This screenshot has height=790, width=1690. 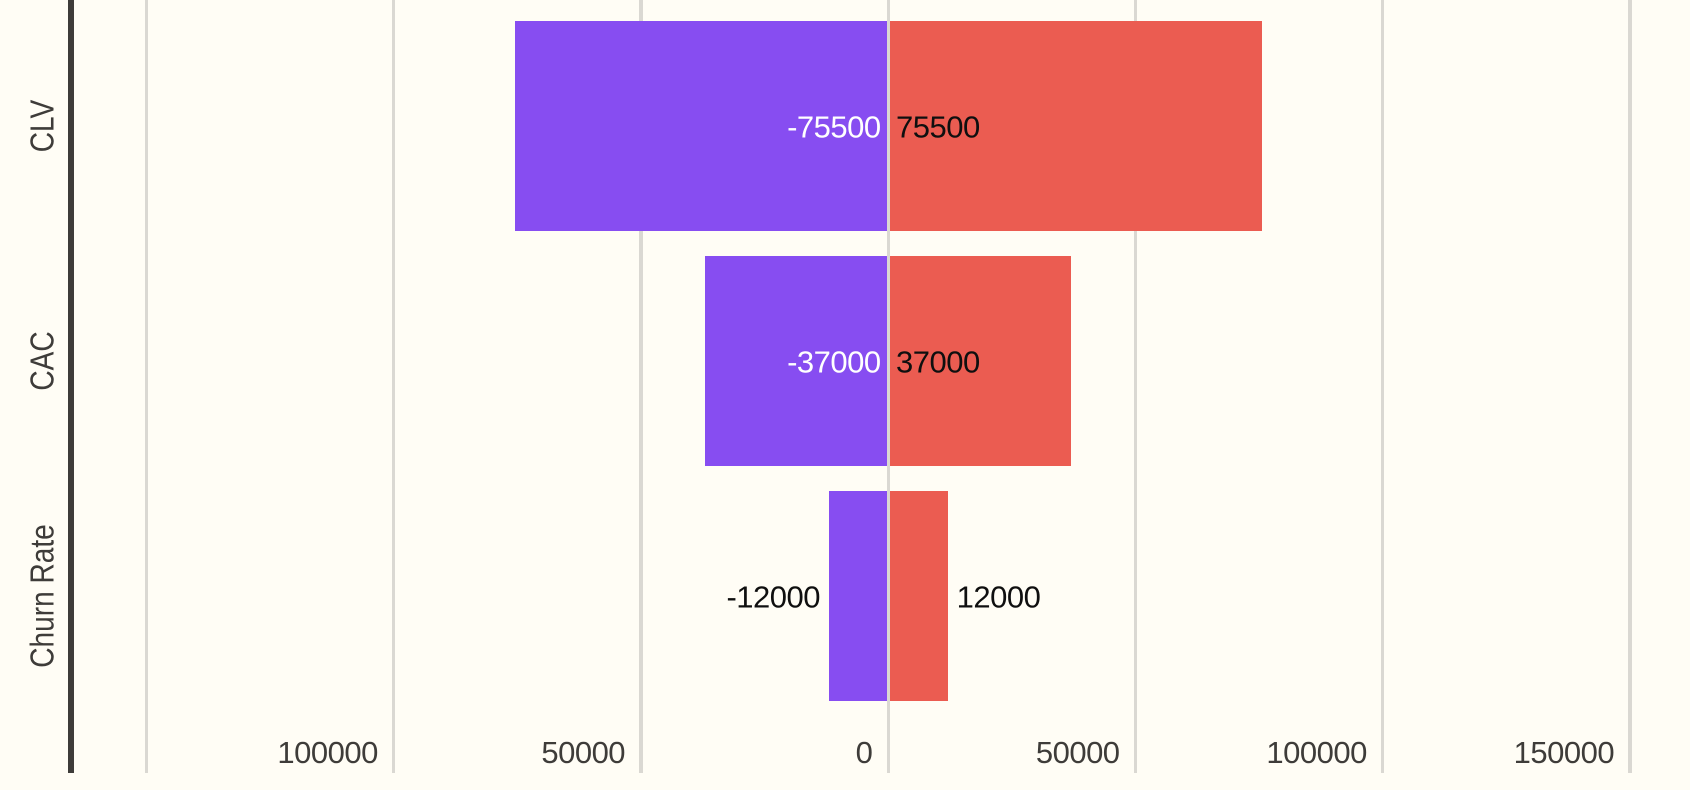 What do you see at coordinates (864, 752) in the screenshot?
I see `x-tick-label: 0` at bounding box center [864, 752].